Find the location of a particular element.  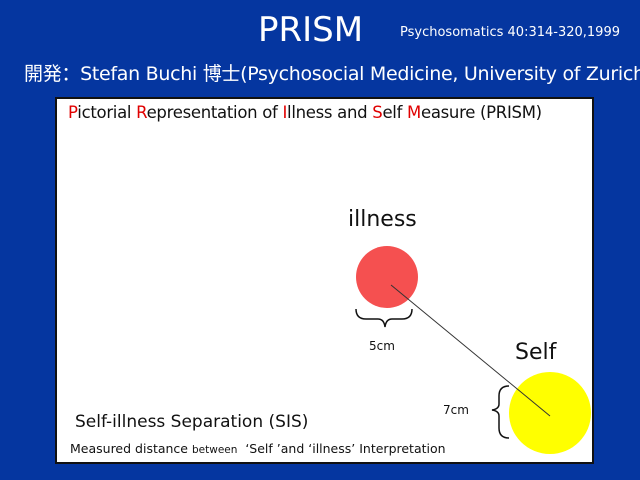

self-label: Self is located at coordinates (536, 352).